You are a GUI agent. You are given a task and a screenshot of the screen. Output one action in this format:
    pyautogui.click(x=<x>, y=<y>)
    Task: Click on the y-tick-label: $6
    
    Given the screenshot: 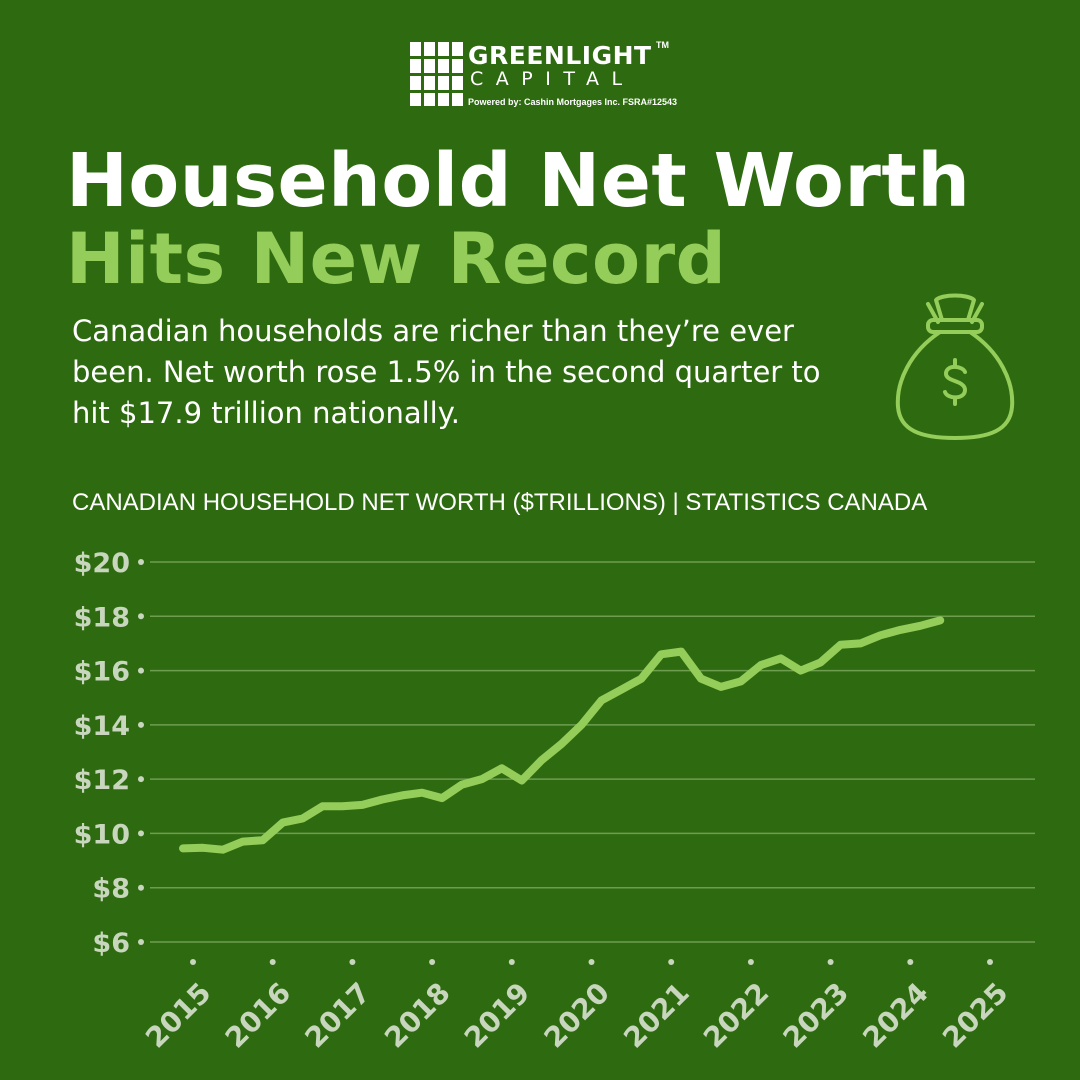 What is the action you would take?
    pyautogui.click(x=111, y=943)
    